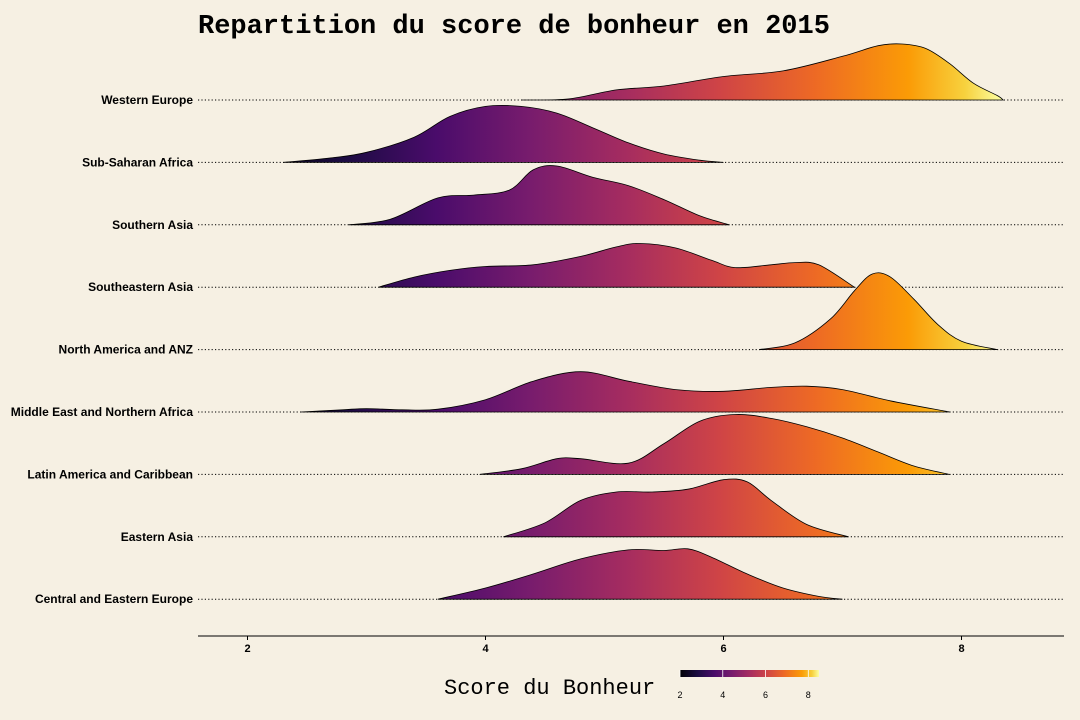 Image resolution: width=1080 pixels, height=720 pixels. Describe the element at coordinates (676, 508) in the screenshot. I see `ridge-eastern-asia` at that location.